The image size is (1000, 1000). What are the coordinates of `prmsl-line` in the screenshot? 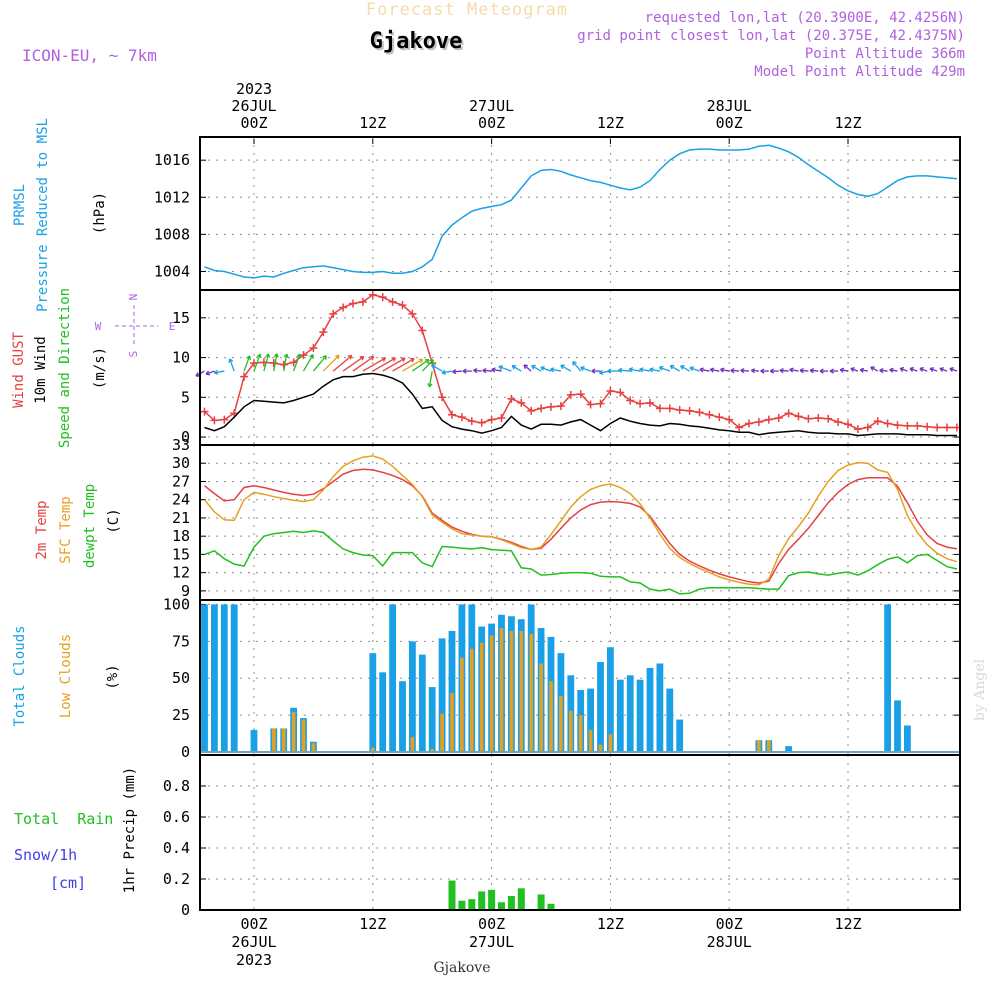 It's located at (580, 211).